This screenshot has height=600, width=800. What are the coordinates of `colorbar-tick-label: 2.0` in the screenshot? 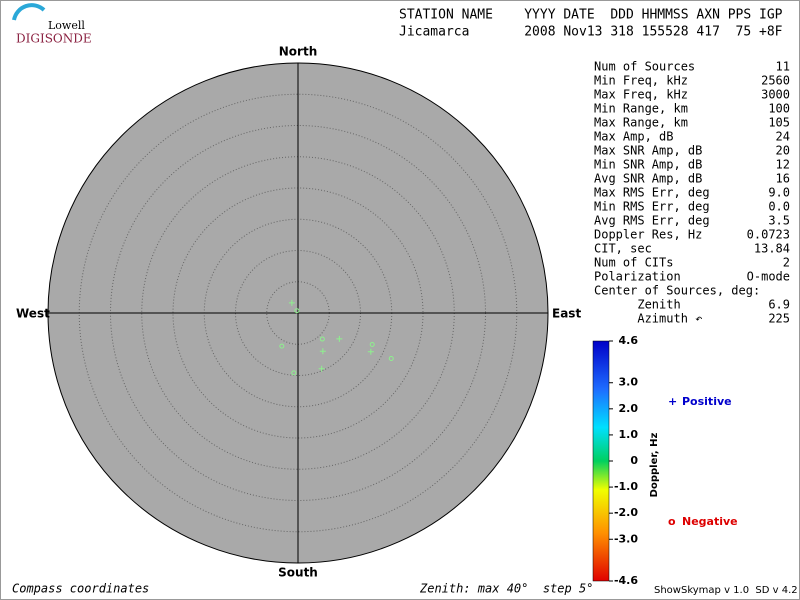 It's located at (629, 408).